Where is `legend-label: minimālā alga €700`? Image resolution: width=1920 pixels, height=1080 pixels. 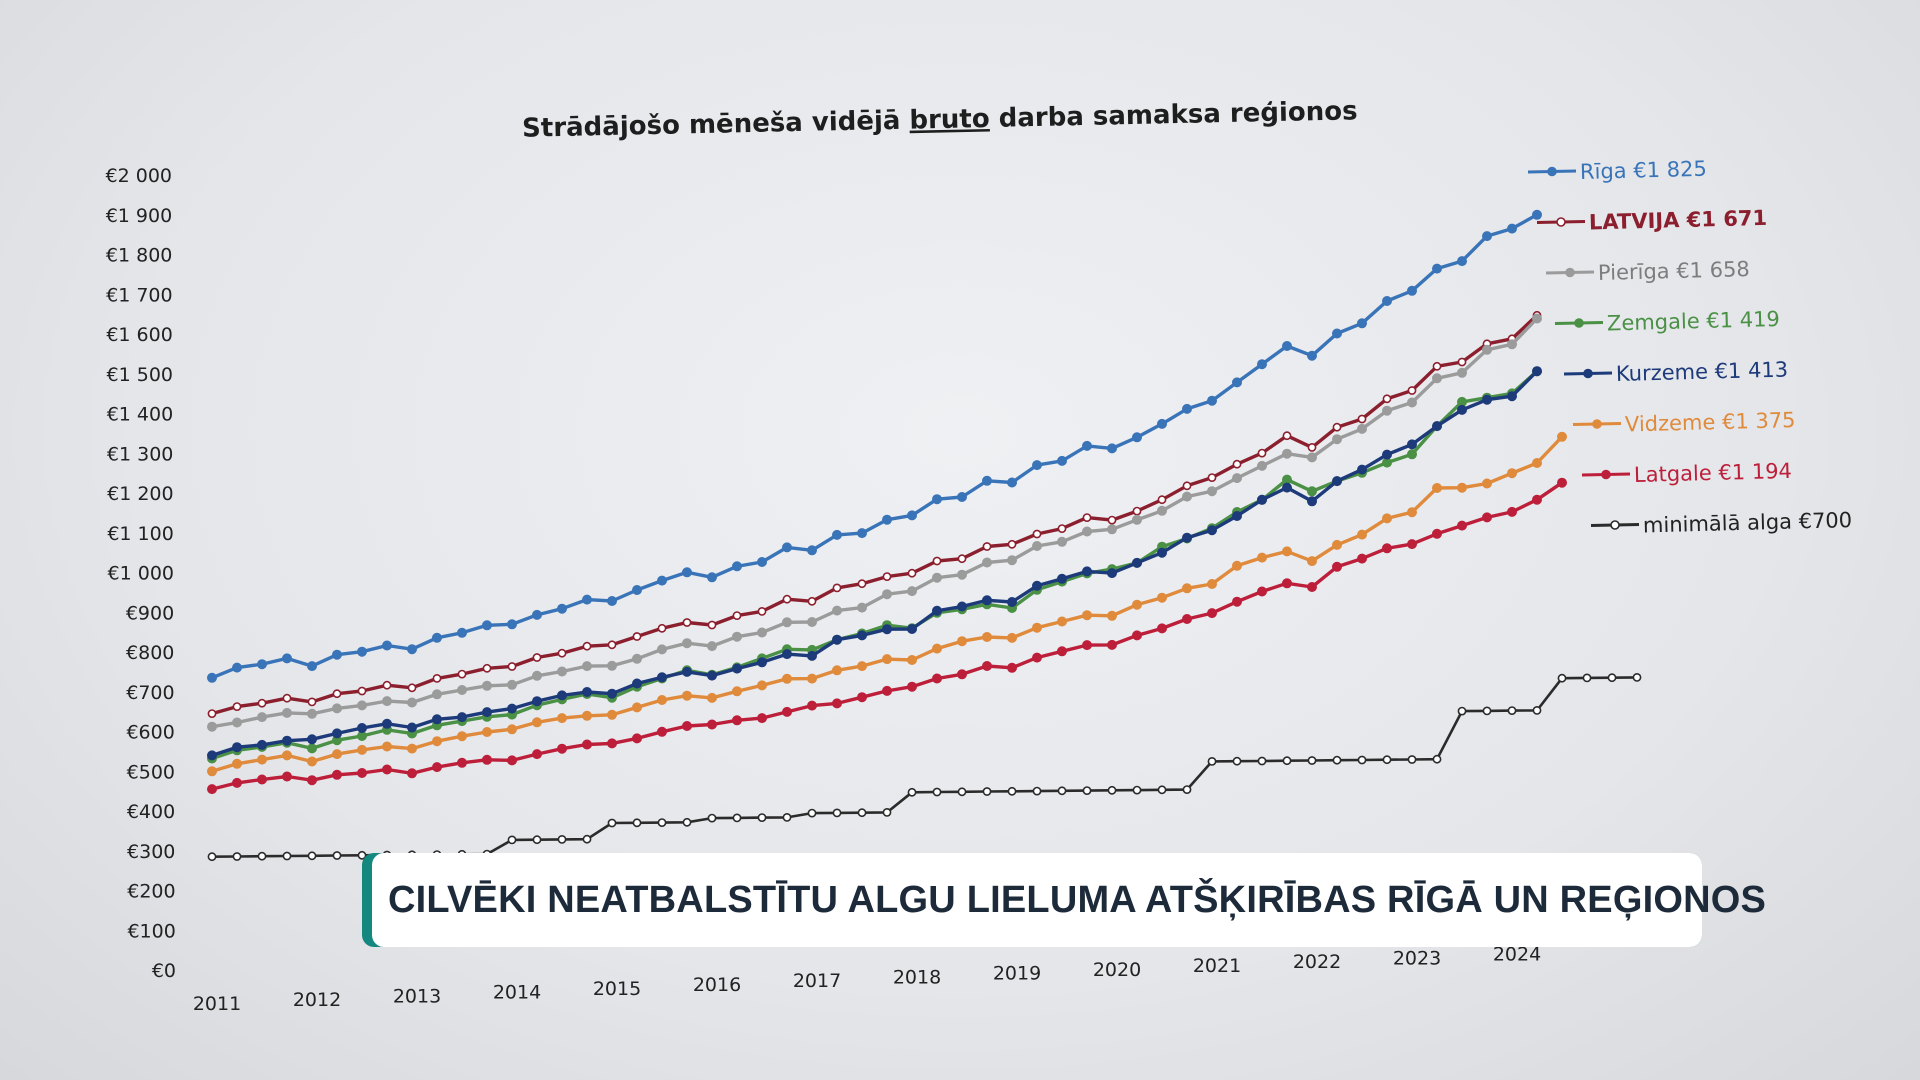
legend-label: minimālā alga €700 is located at coordinates (1748, 522).